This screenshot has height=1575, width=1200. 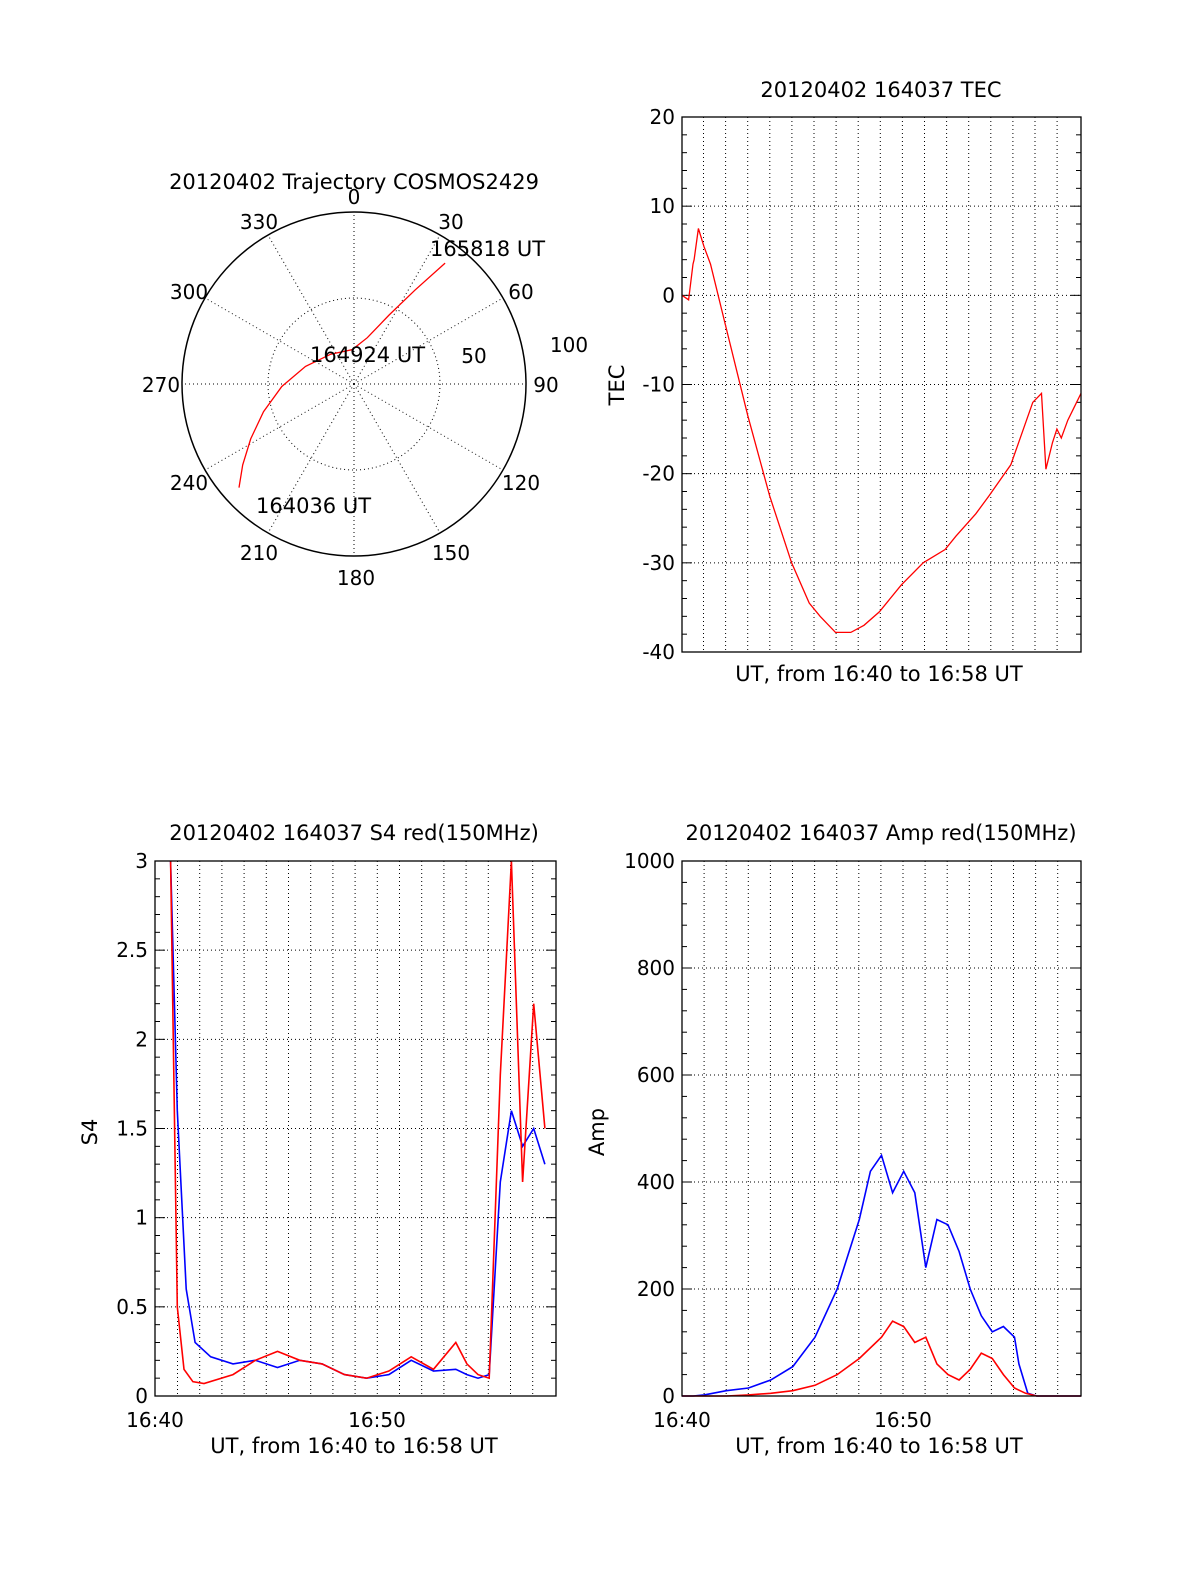 What do you see at coordinates (658, 474) in the screenshot?
I see `tec-ytick-label: -20` at bounding box center [658, 474].